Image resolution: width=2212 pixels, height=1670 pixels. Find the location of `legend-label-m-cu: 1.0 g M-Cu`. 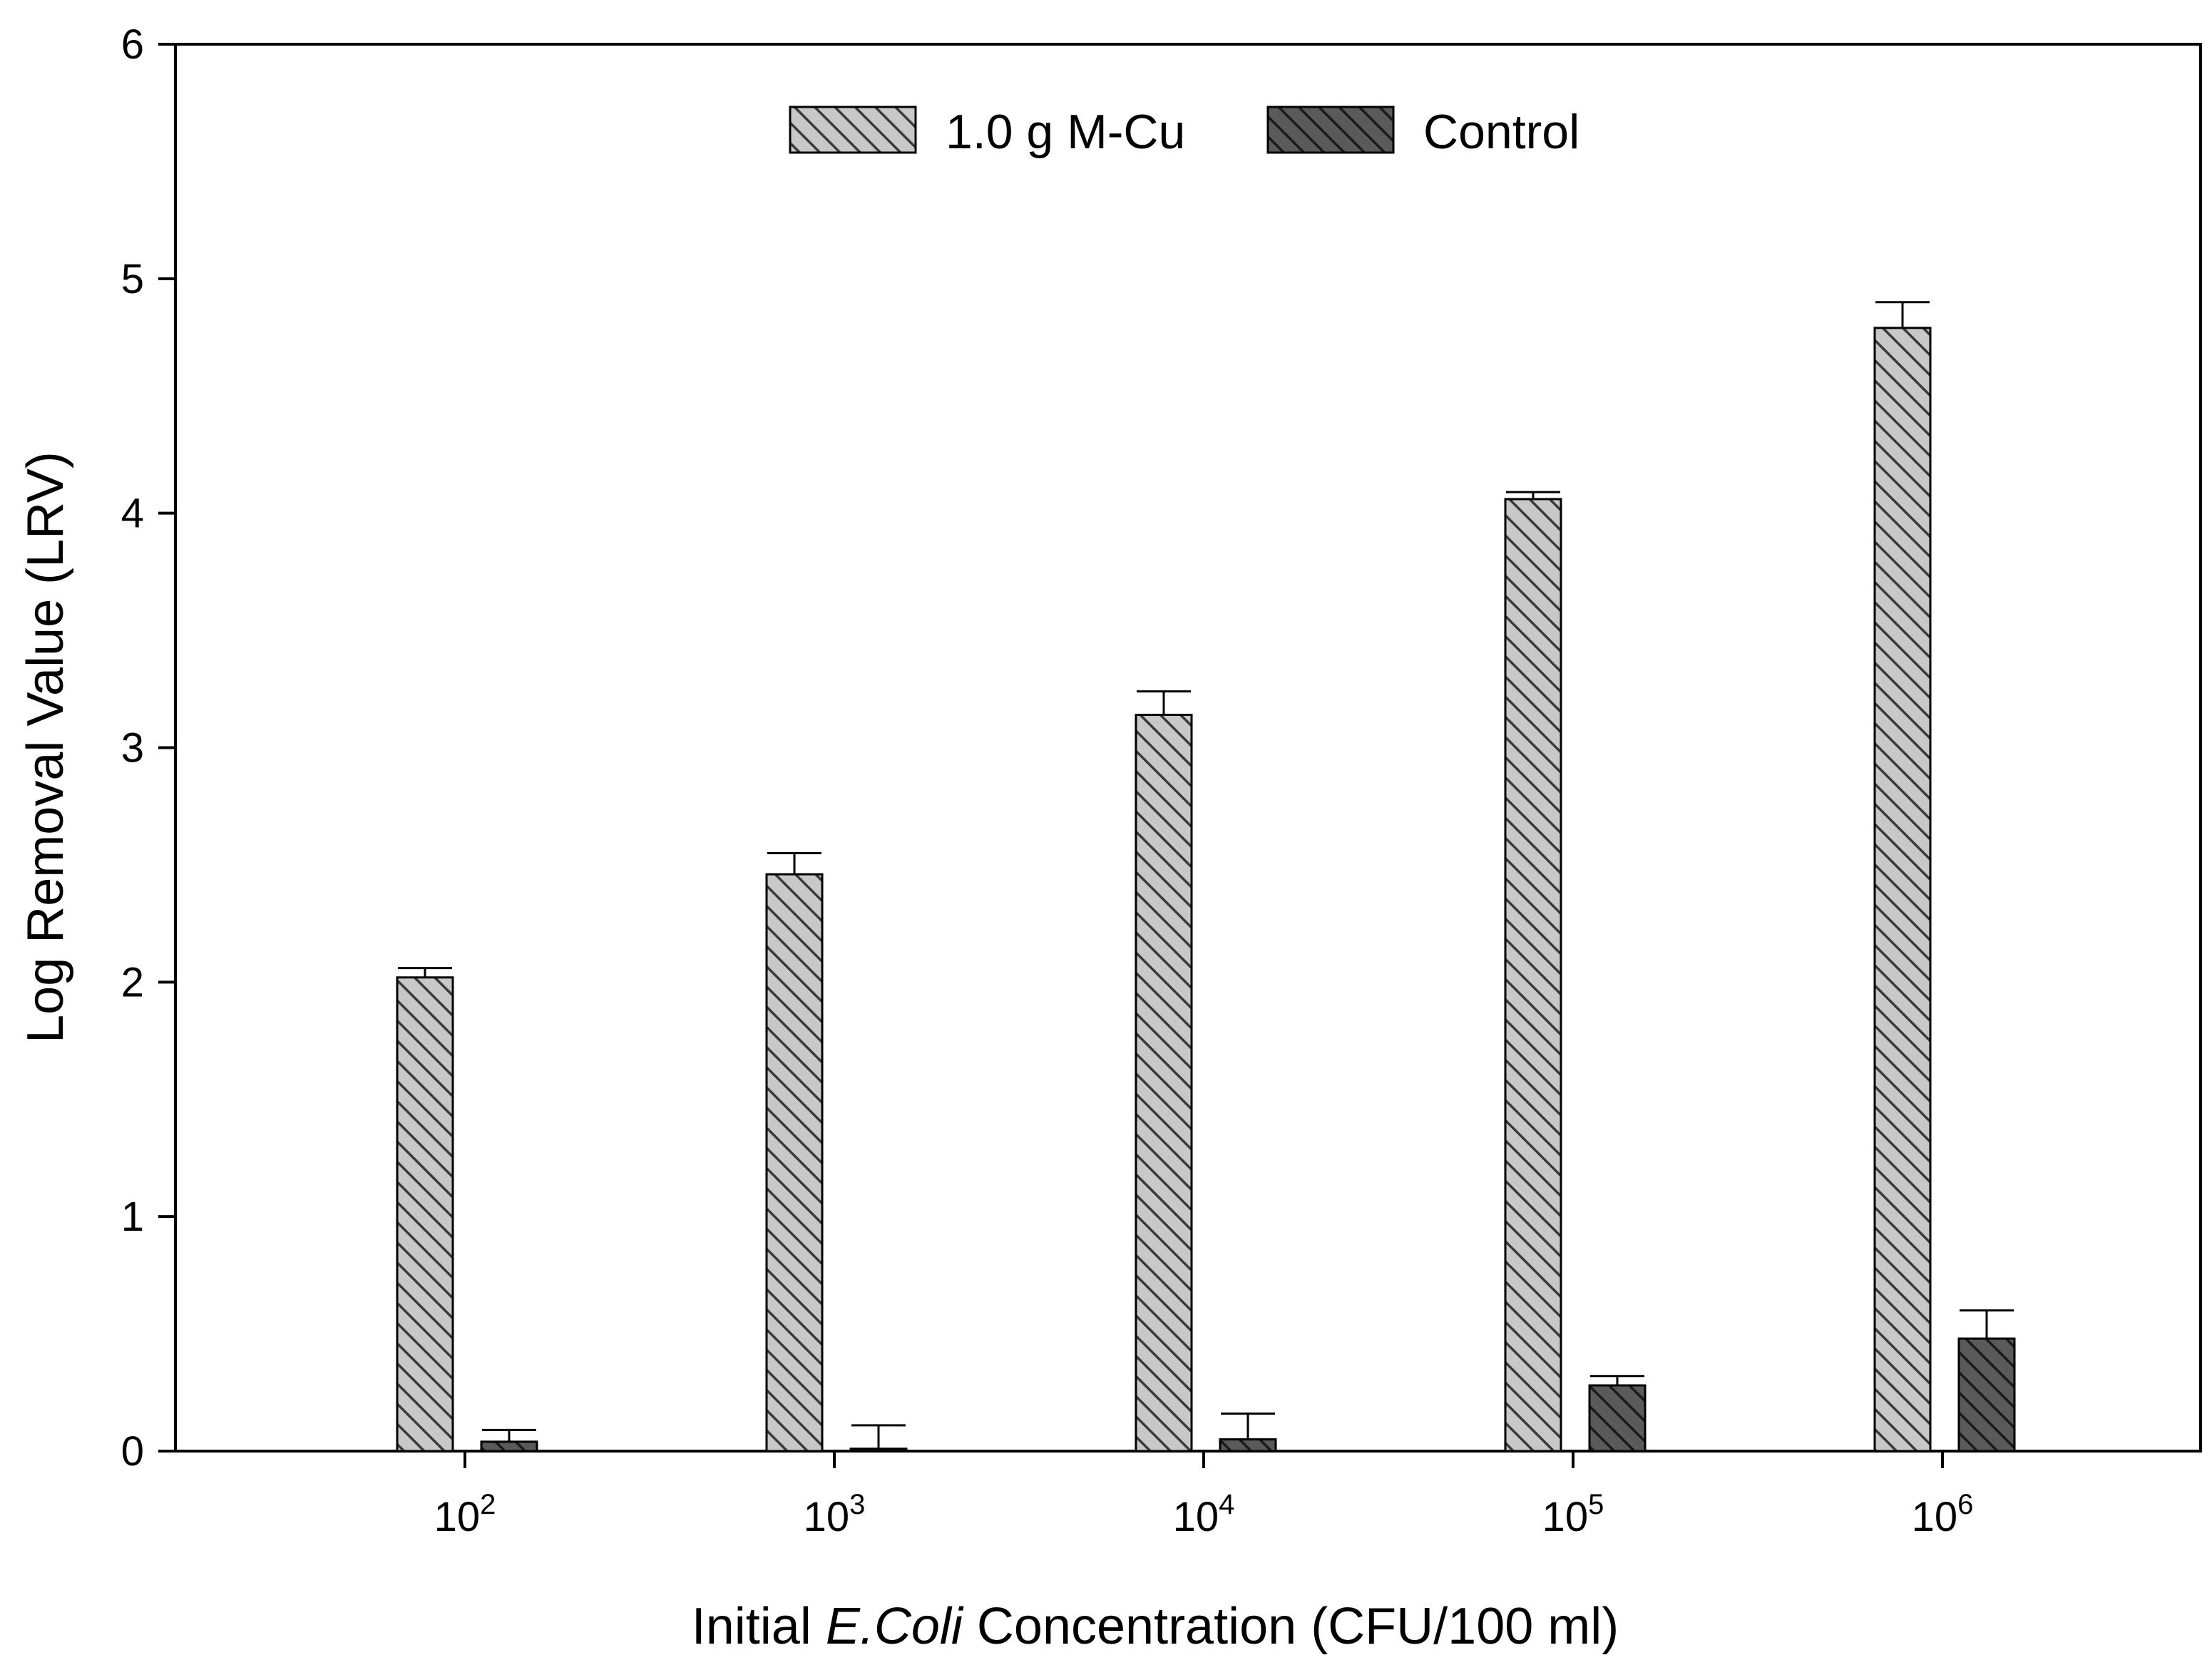

legend-label-m-cu: 1.0 g M-Cu is located at coordinates (1065, 132).